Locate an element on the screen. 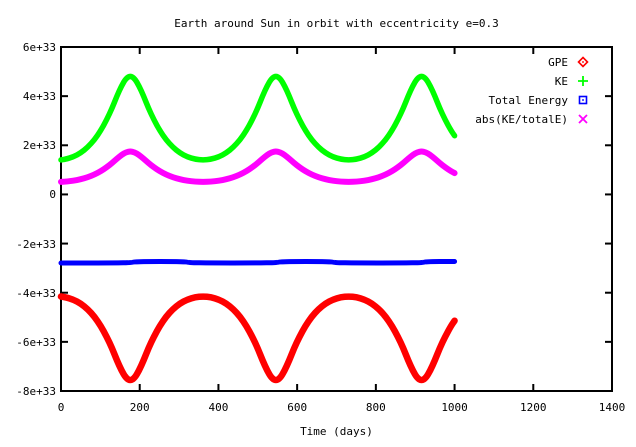  x-tick-label: 800 is located at coordinates (375, 407).